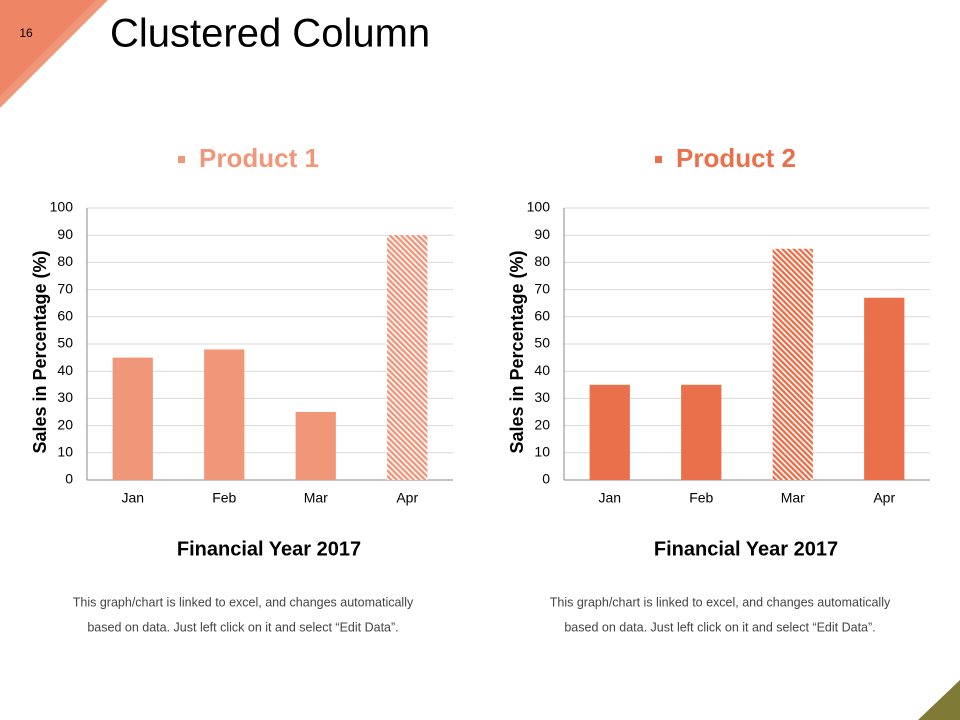 Image resolution: width=960 pixels, height=720 pixels. I want to click on legend-label: Product 2, so click(736, 158).